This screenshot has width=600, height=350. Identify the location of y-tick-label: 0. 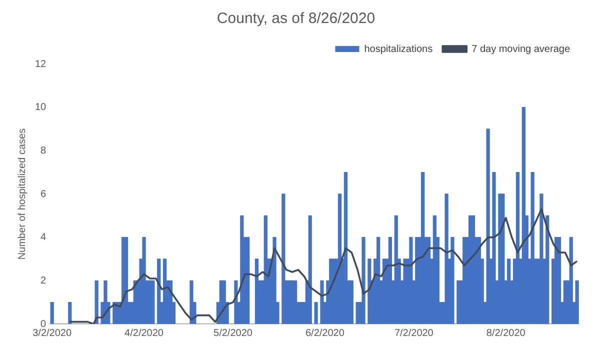
(43, 324).